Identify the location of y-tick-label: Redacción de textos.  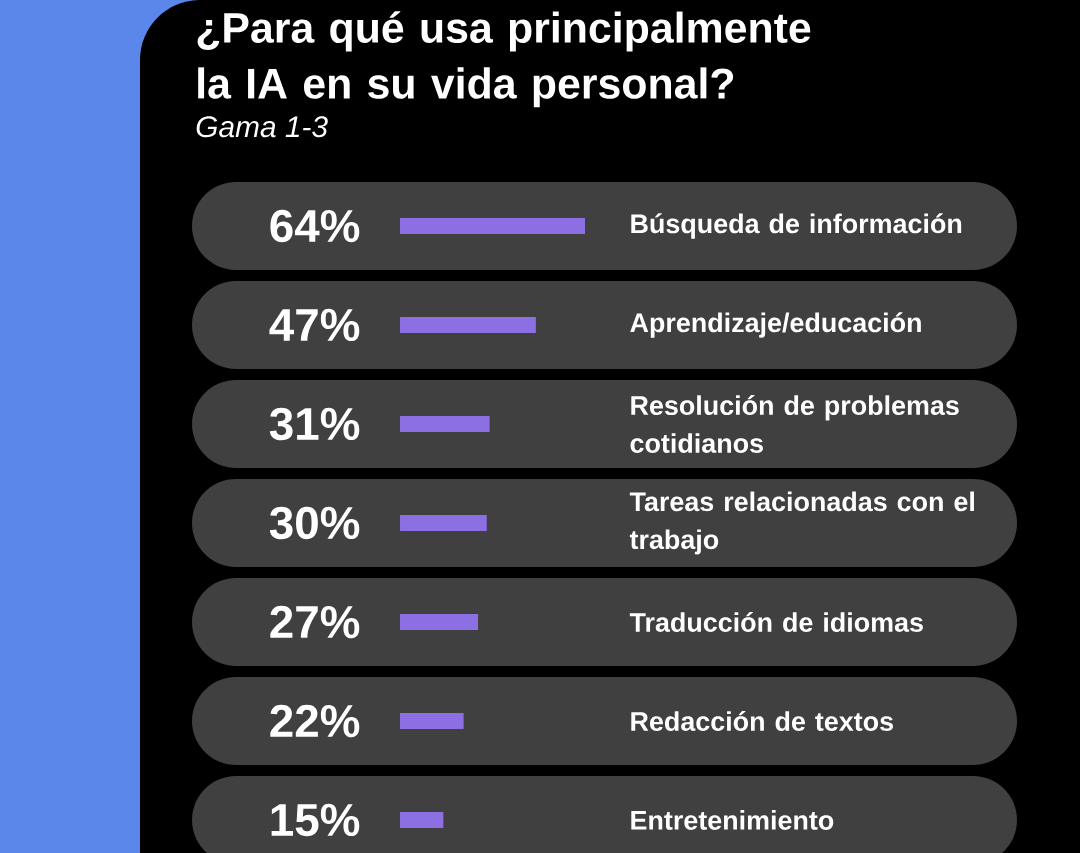
(762, 721).